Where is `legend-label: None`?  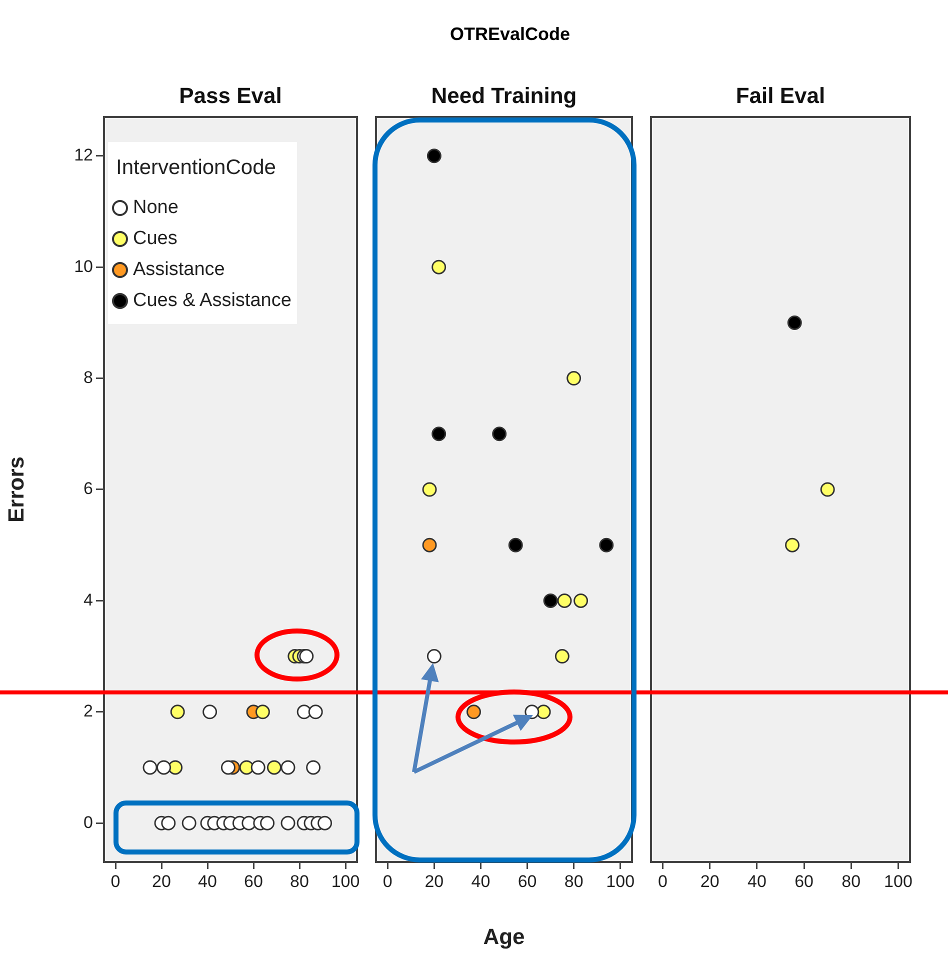
legend-label: None is located at coordinates (155, 207).